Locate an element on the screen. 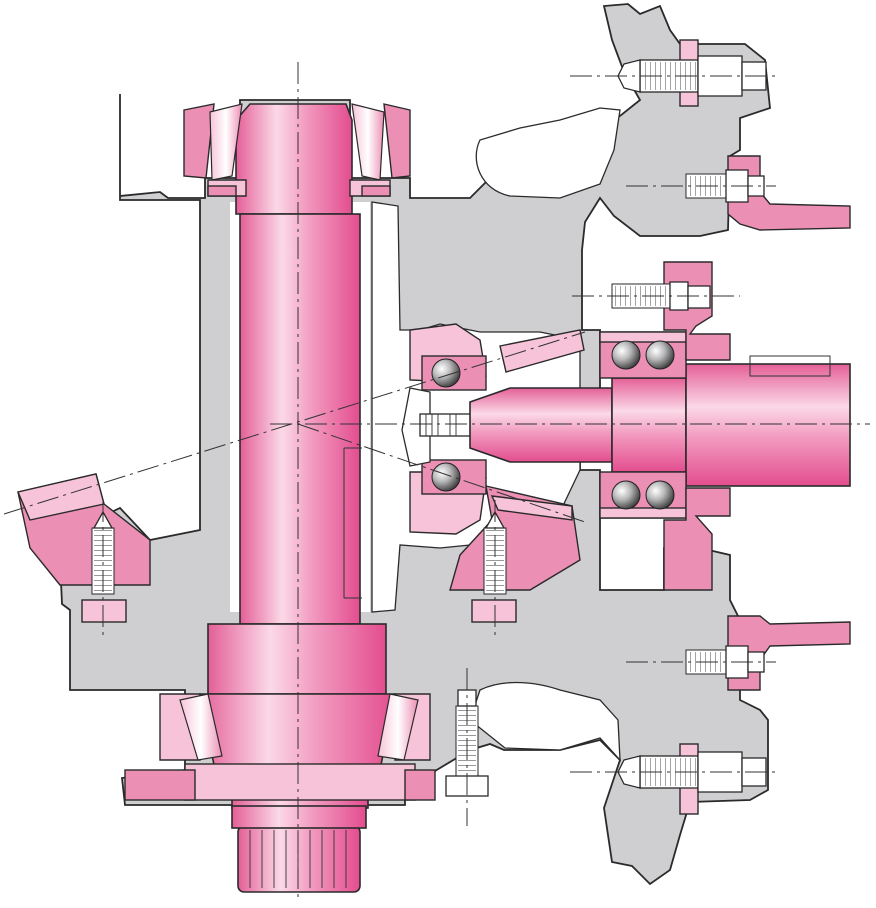 The width and height of the screenshot is (876, 908). tapered-roller-bearing-lower is located at coordinates (280, 747).